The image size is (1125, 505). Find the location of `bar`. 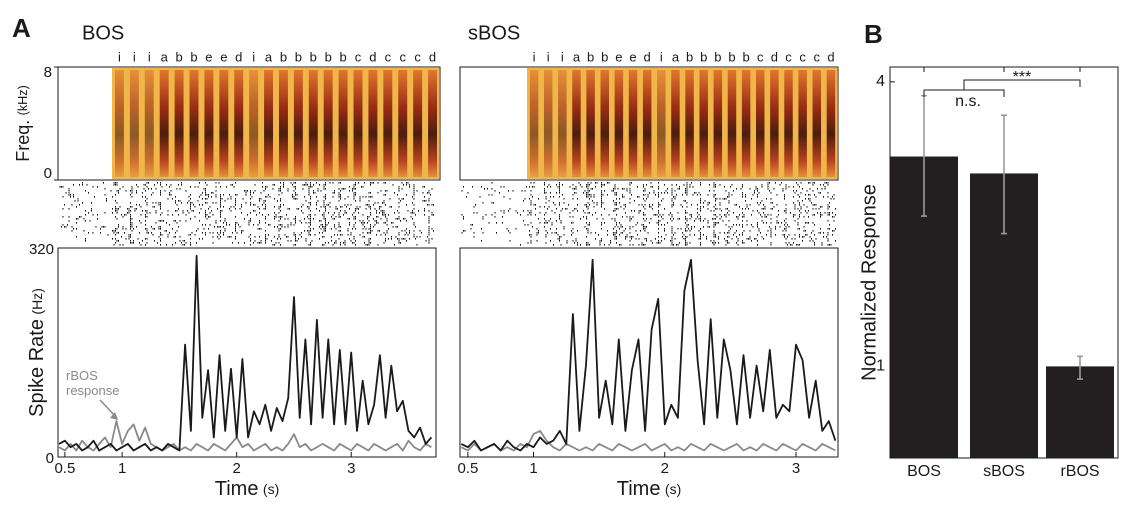

bar is located at coordinates (1080, 412).